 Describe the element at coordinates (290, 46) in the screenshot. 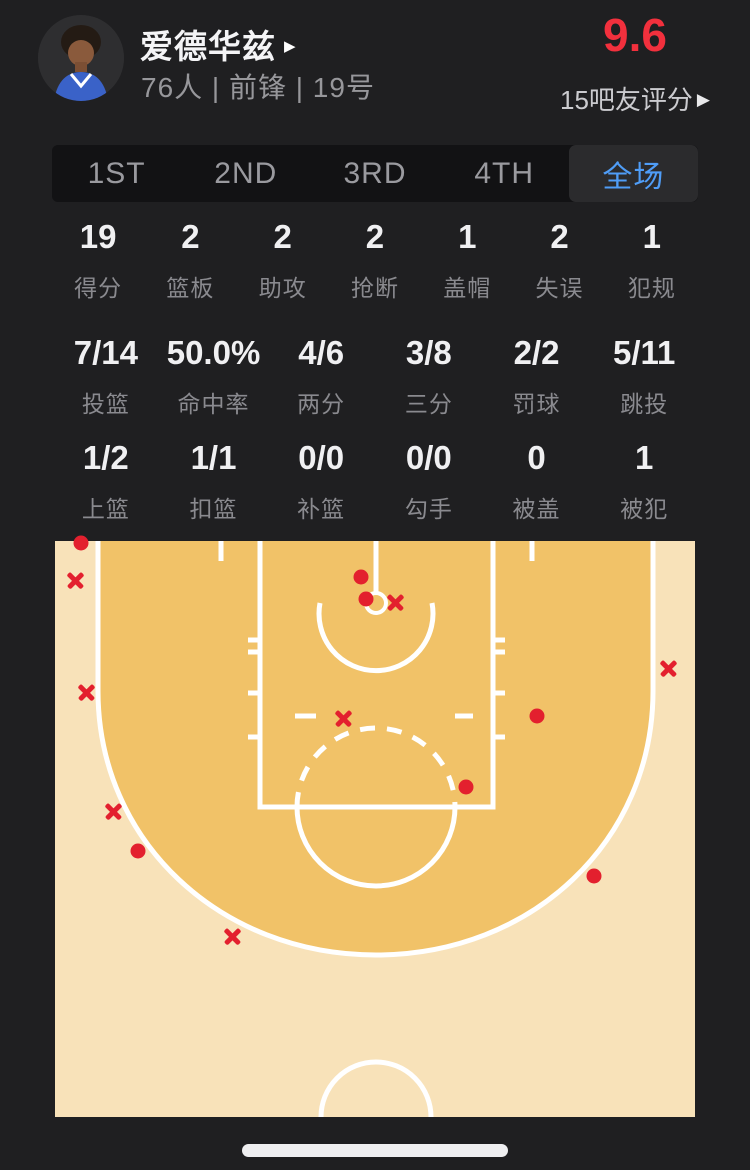

I see `name-arrow-icon: ▶` at that location.